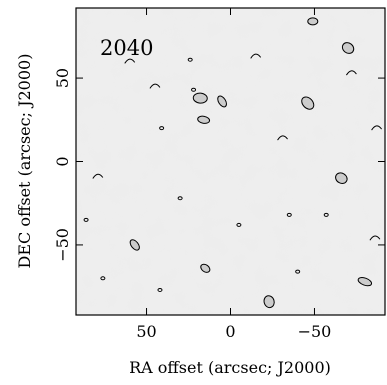  What do you see at coordinates (230, 331) in the screenshot?
I see `x-tick-label: 0` at bounding box center [230, 331].